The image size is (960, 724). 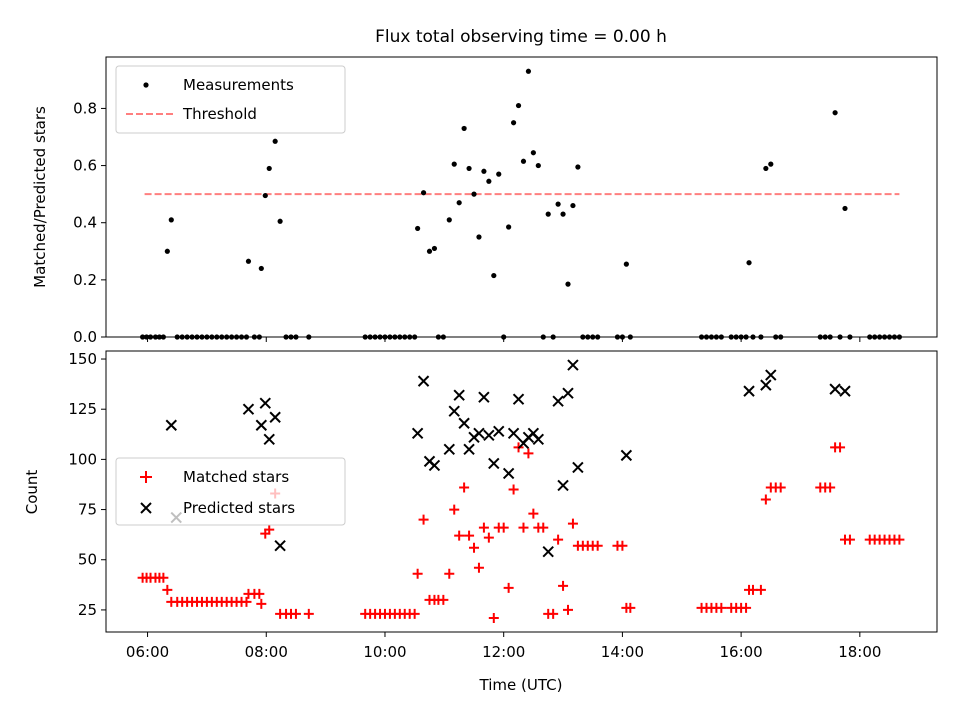 What do you see at coordinates (85, 337) in the screenshot?
I see `top-y-tick-label: 0.0` at bounding box center [85, 337].